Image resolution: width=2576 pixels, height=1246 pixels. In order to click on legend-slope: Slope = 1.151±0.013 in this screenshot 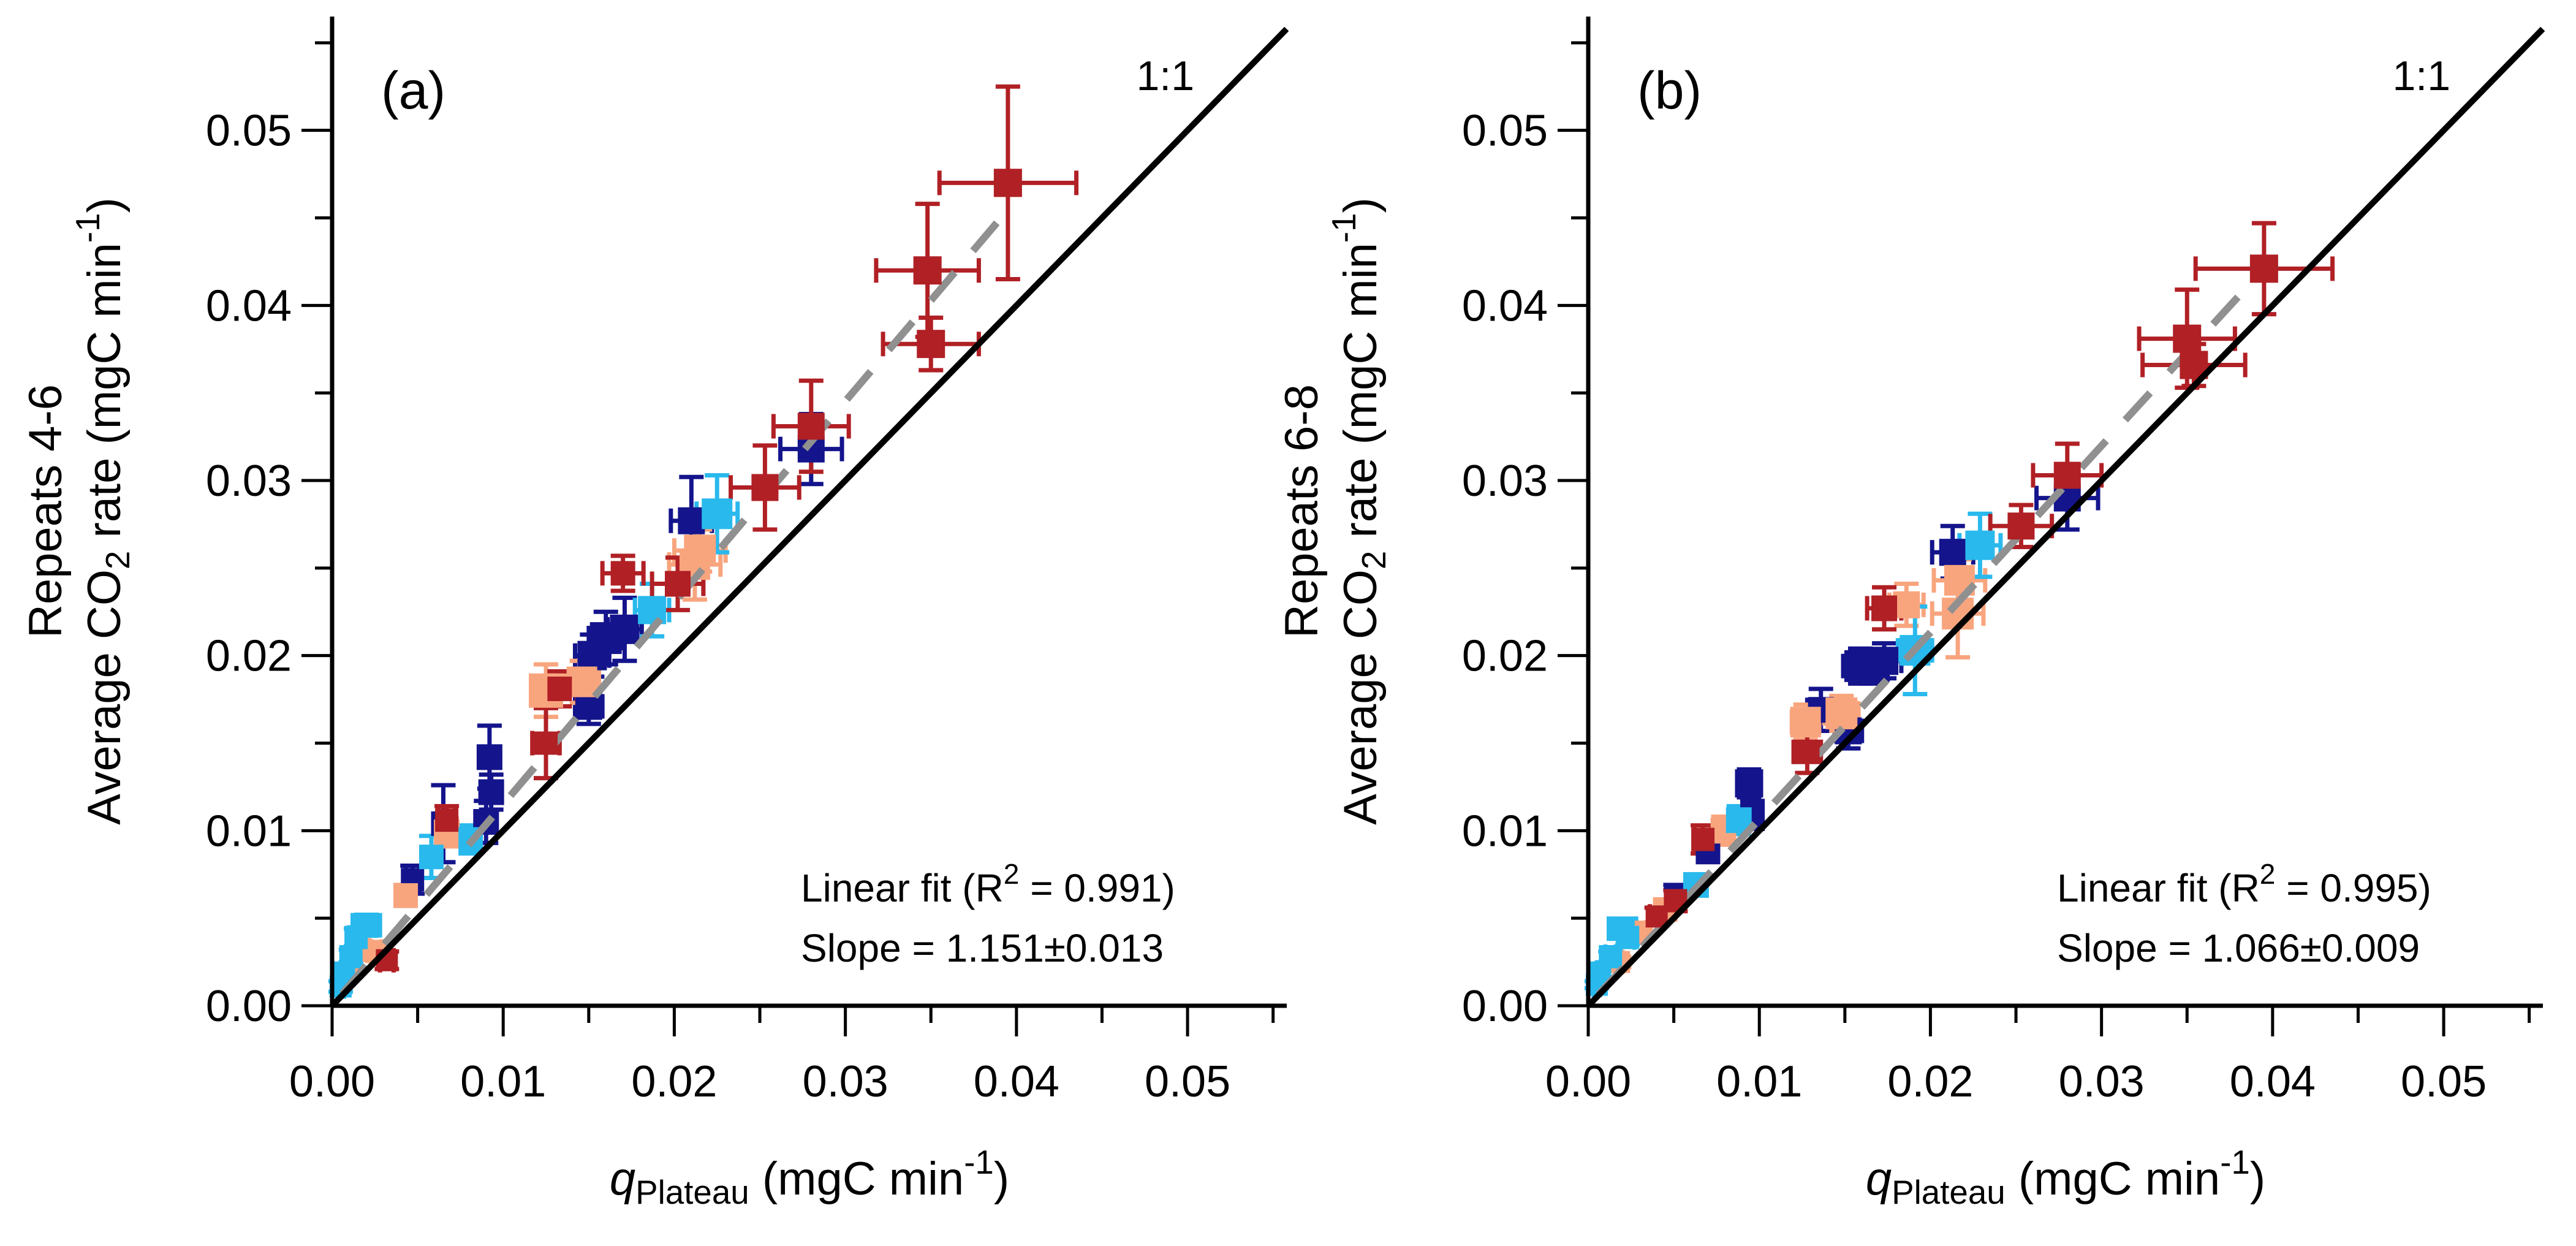, I will do `click(983, 948)`.